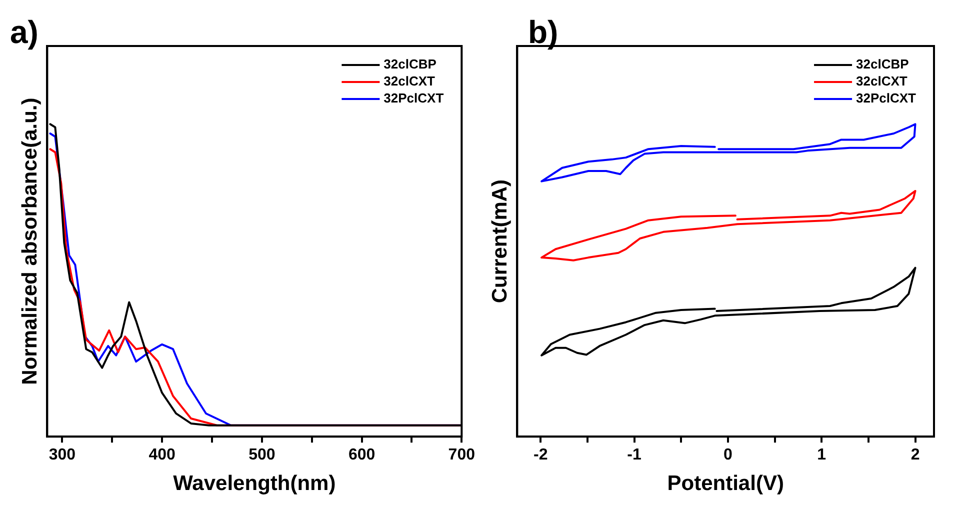 The image size is (956, 513). What do you see at coordinates (262, 455) in the screenshot?
I see `x-tick-label: 500` at bounding box center [262, 455].